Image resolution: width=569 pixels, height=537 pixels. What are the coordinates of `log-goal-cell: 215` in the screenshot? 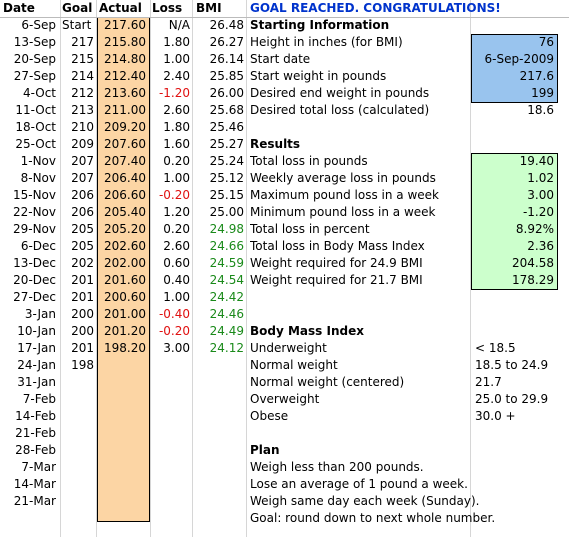 It's located at (82, 59).